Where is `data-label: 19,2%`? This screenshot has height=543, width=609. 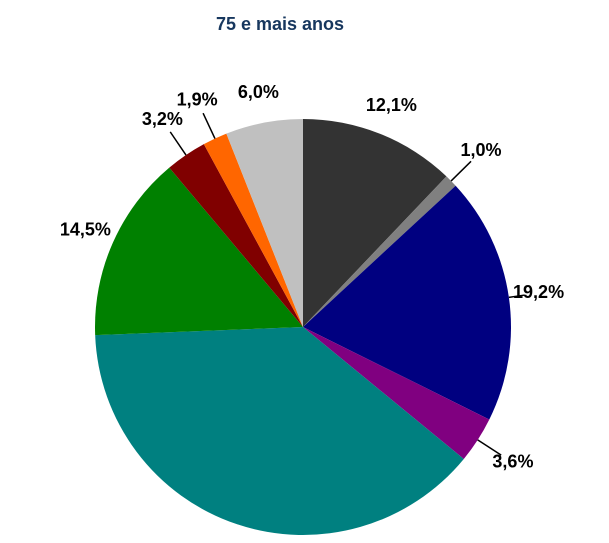 data-label: 19,2% is located at coordinates (538, 292).